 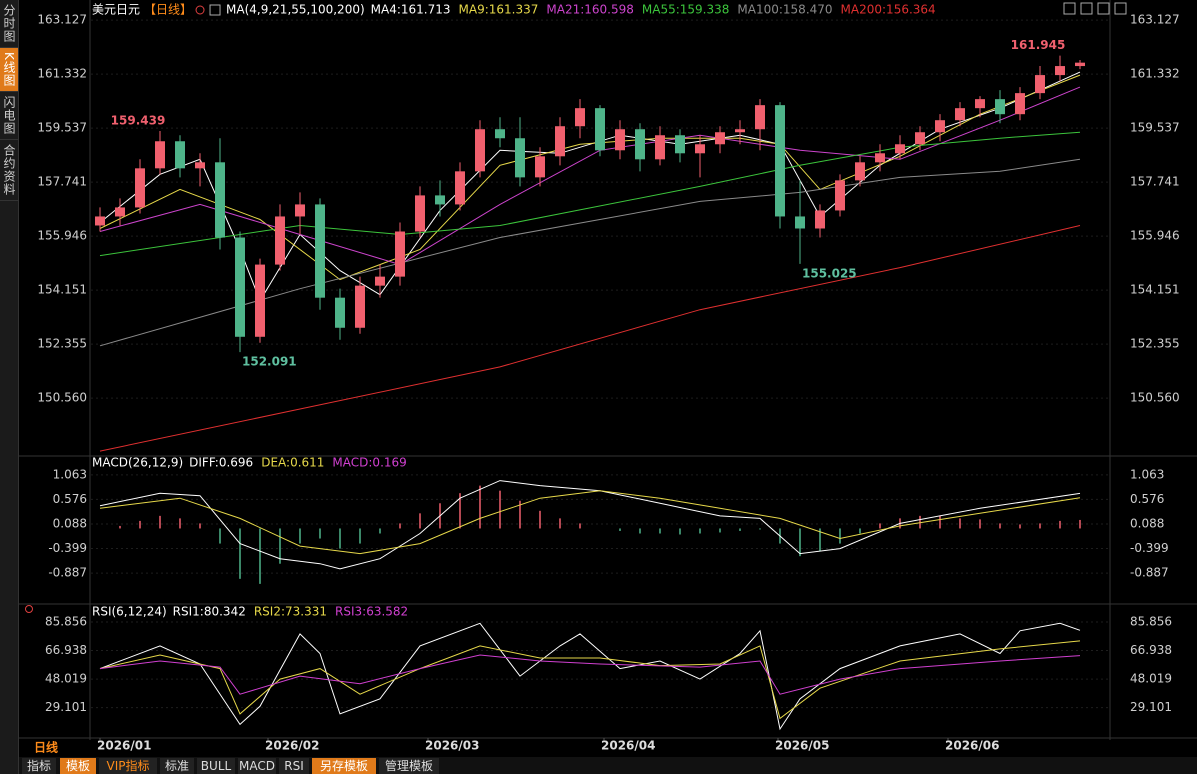 I want to click on settings-icon, so click(x=29, y=609).